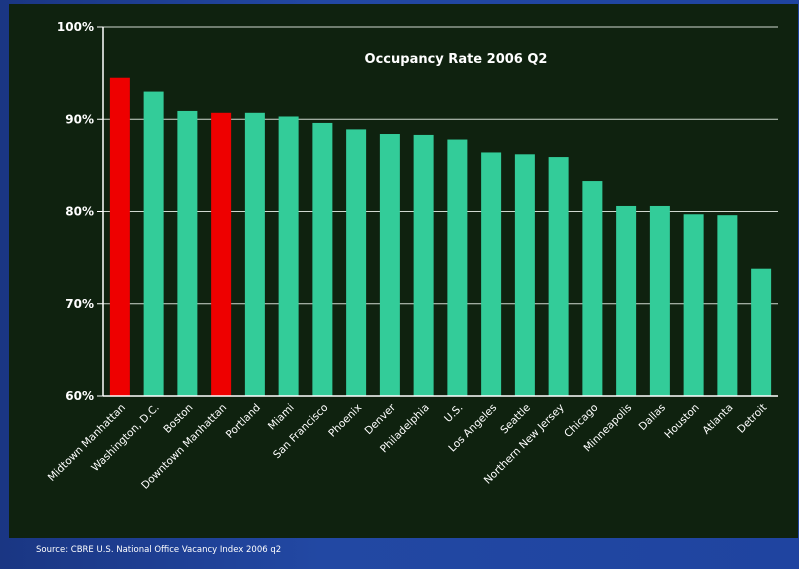 This screenshot has width=799, height=569. What do you see at coordinates (717, 419) in the screenshot?
I see `x-category-label: Atlanta` at bounding box center [717, 419].